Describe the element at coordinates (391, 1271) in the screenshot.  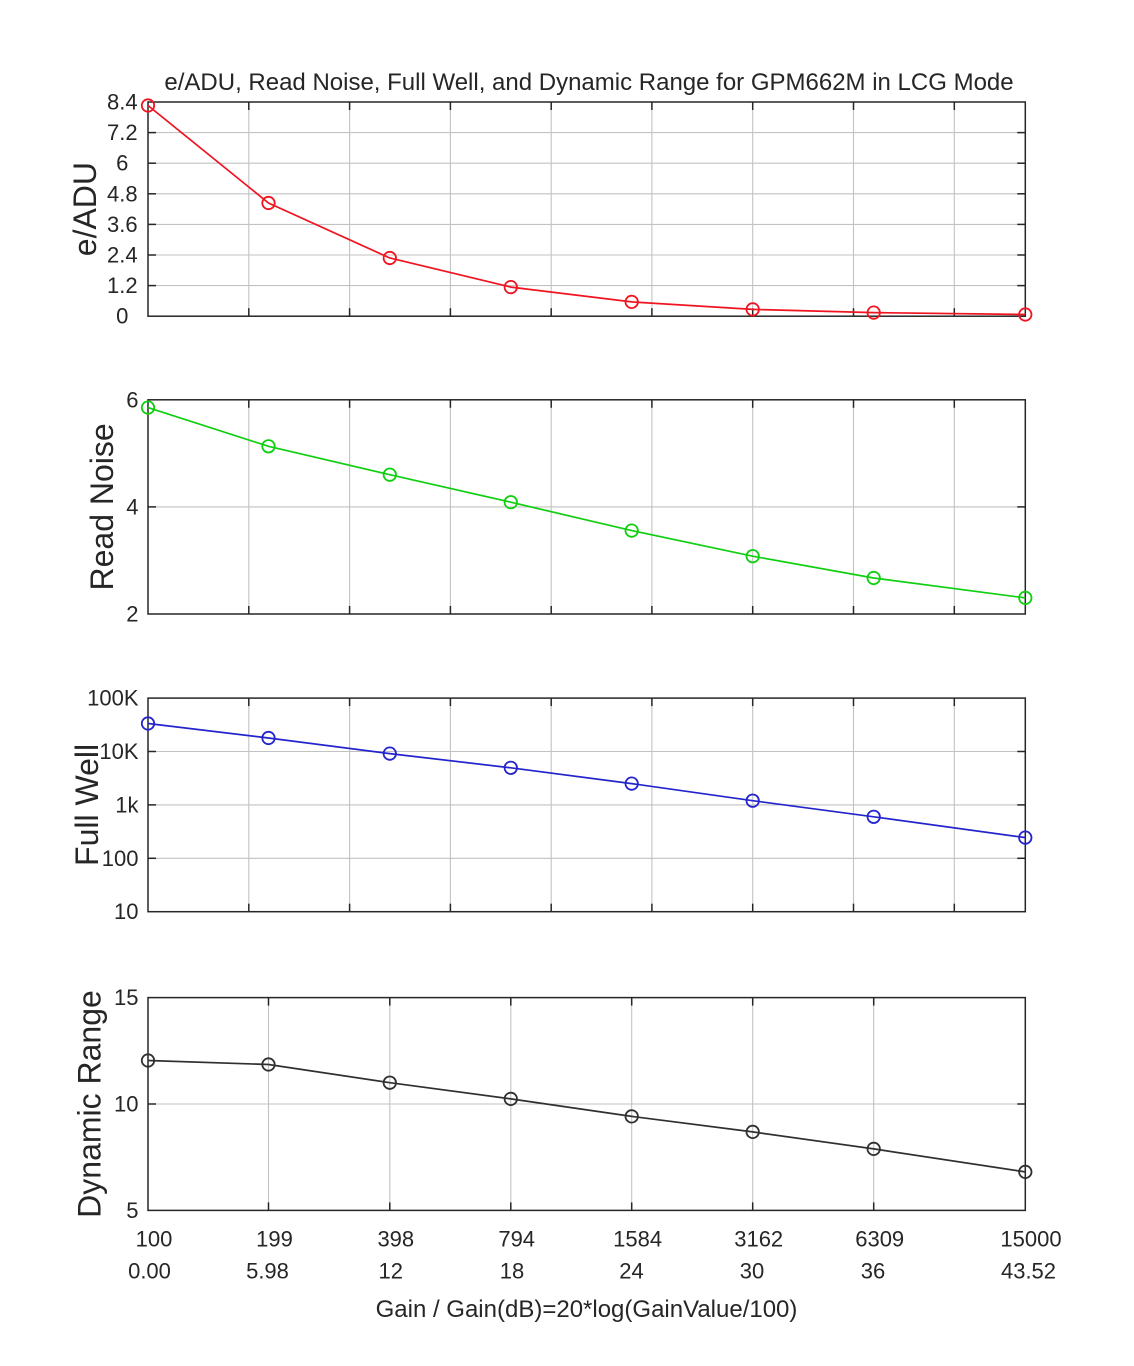
I see `svg-text: 12` at that location.